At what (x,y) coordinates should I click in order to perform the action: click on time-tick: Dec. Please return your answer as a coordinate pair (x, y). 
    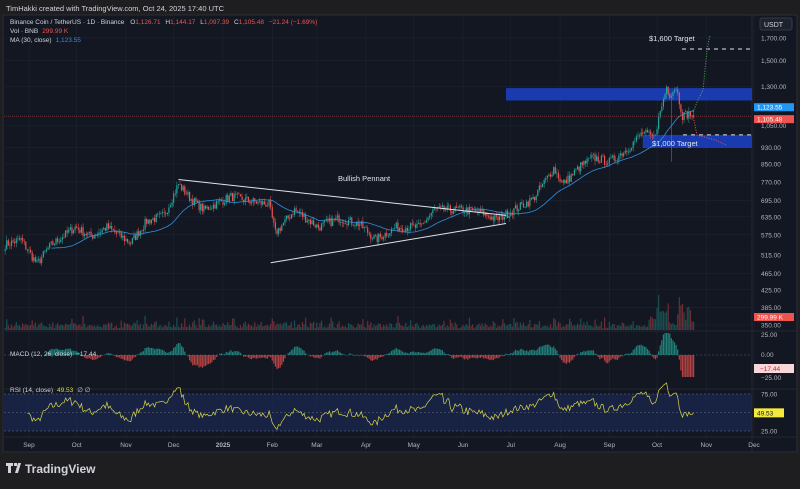
    Looking at the image, I should click on (754, 445).